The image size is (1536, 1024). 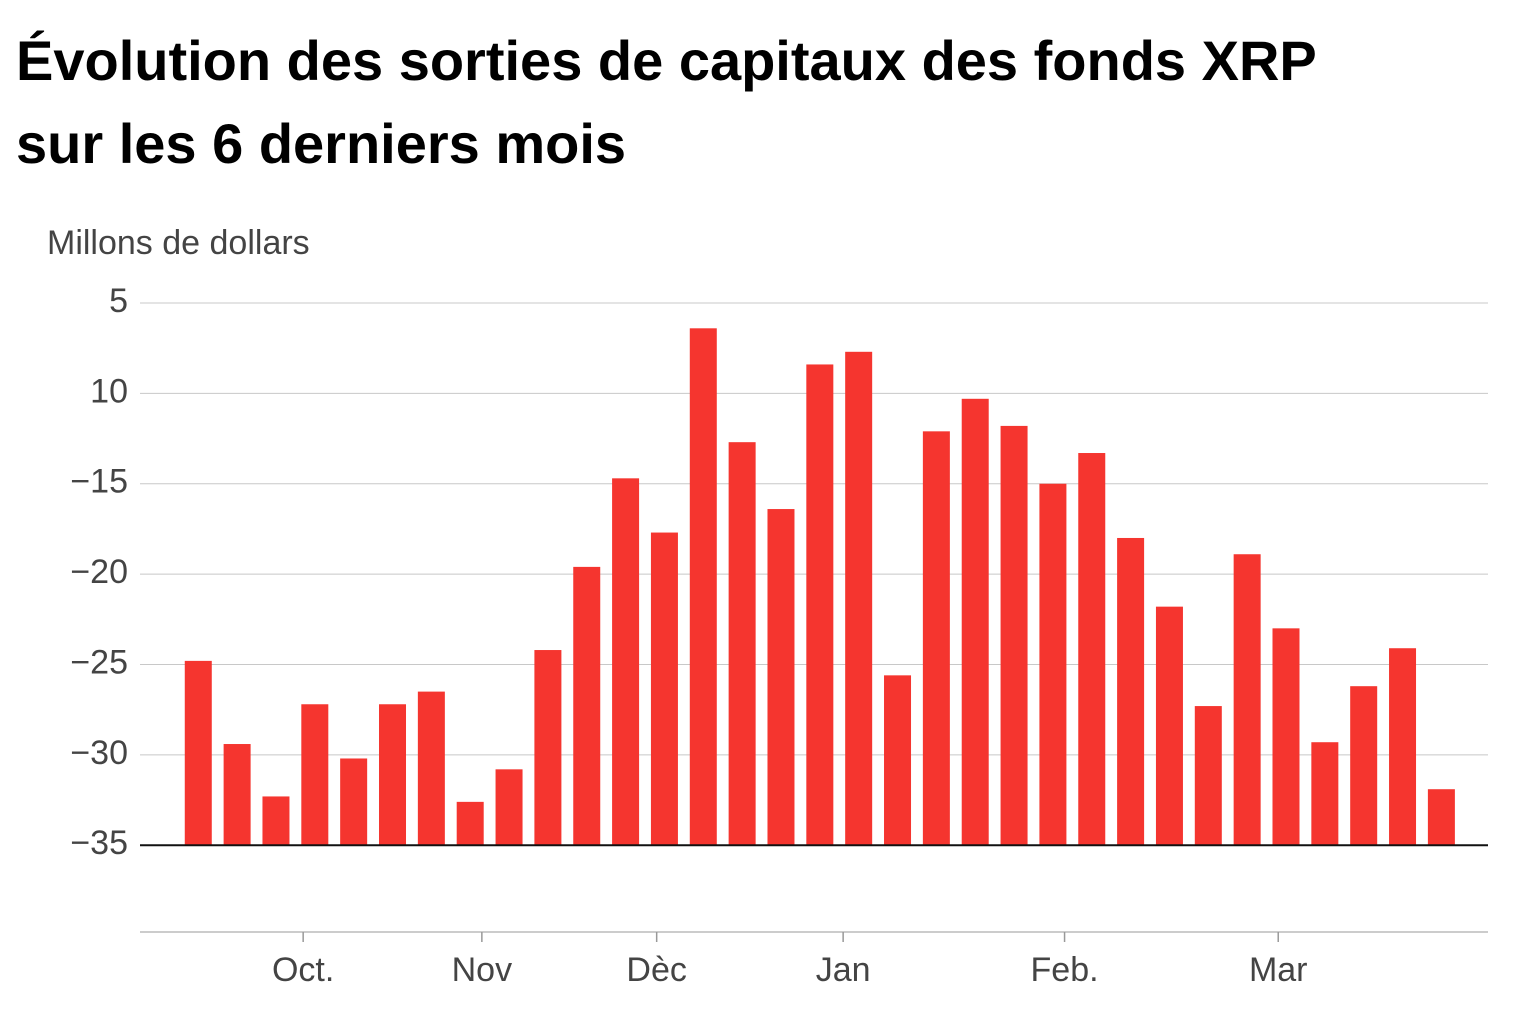 What do you see at coordinates (99, 662) in the screenshot?
I see `y-tick-label: −25` at bounding box center [99, 662].